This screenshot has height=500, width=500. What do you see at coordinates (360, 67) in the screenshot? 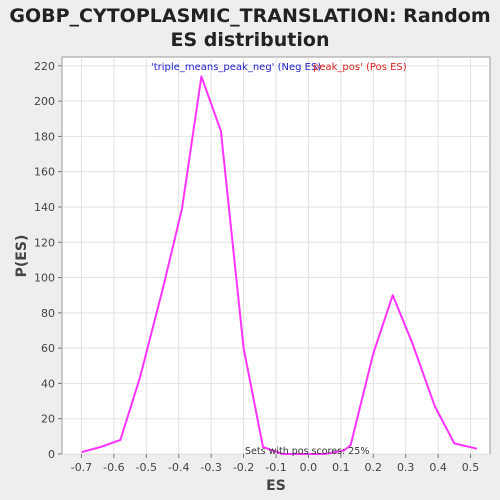
I see `legend-entry-pos-es: peak_pos' (Pos ES)` at bounding box center [360, 67].